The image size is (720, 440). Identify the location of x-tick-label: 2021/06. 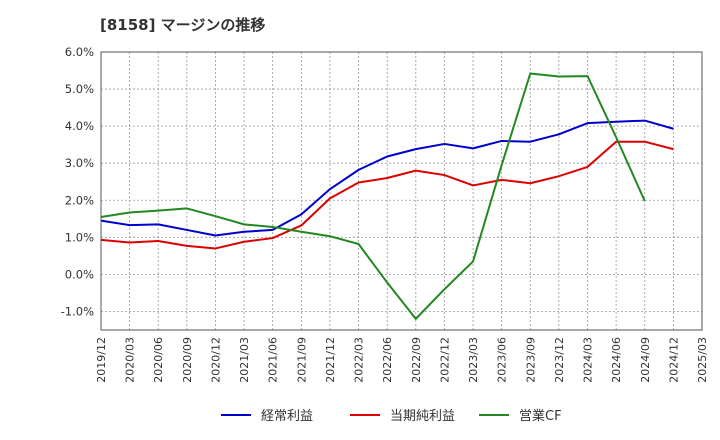
(273, 360).